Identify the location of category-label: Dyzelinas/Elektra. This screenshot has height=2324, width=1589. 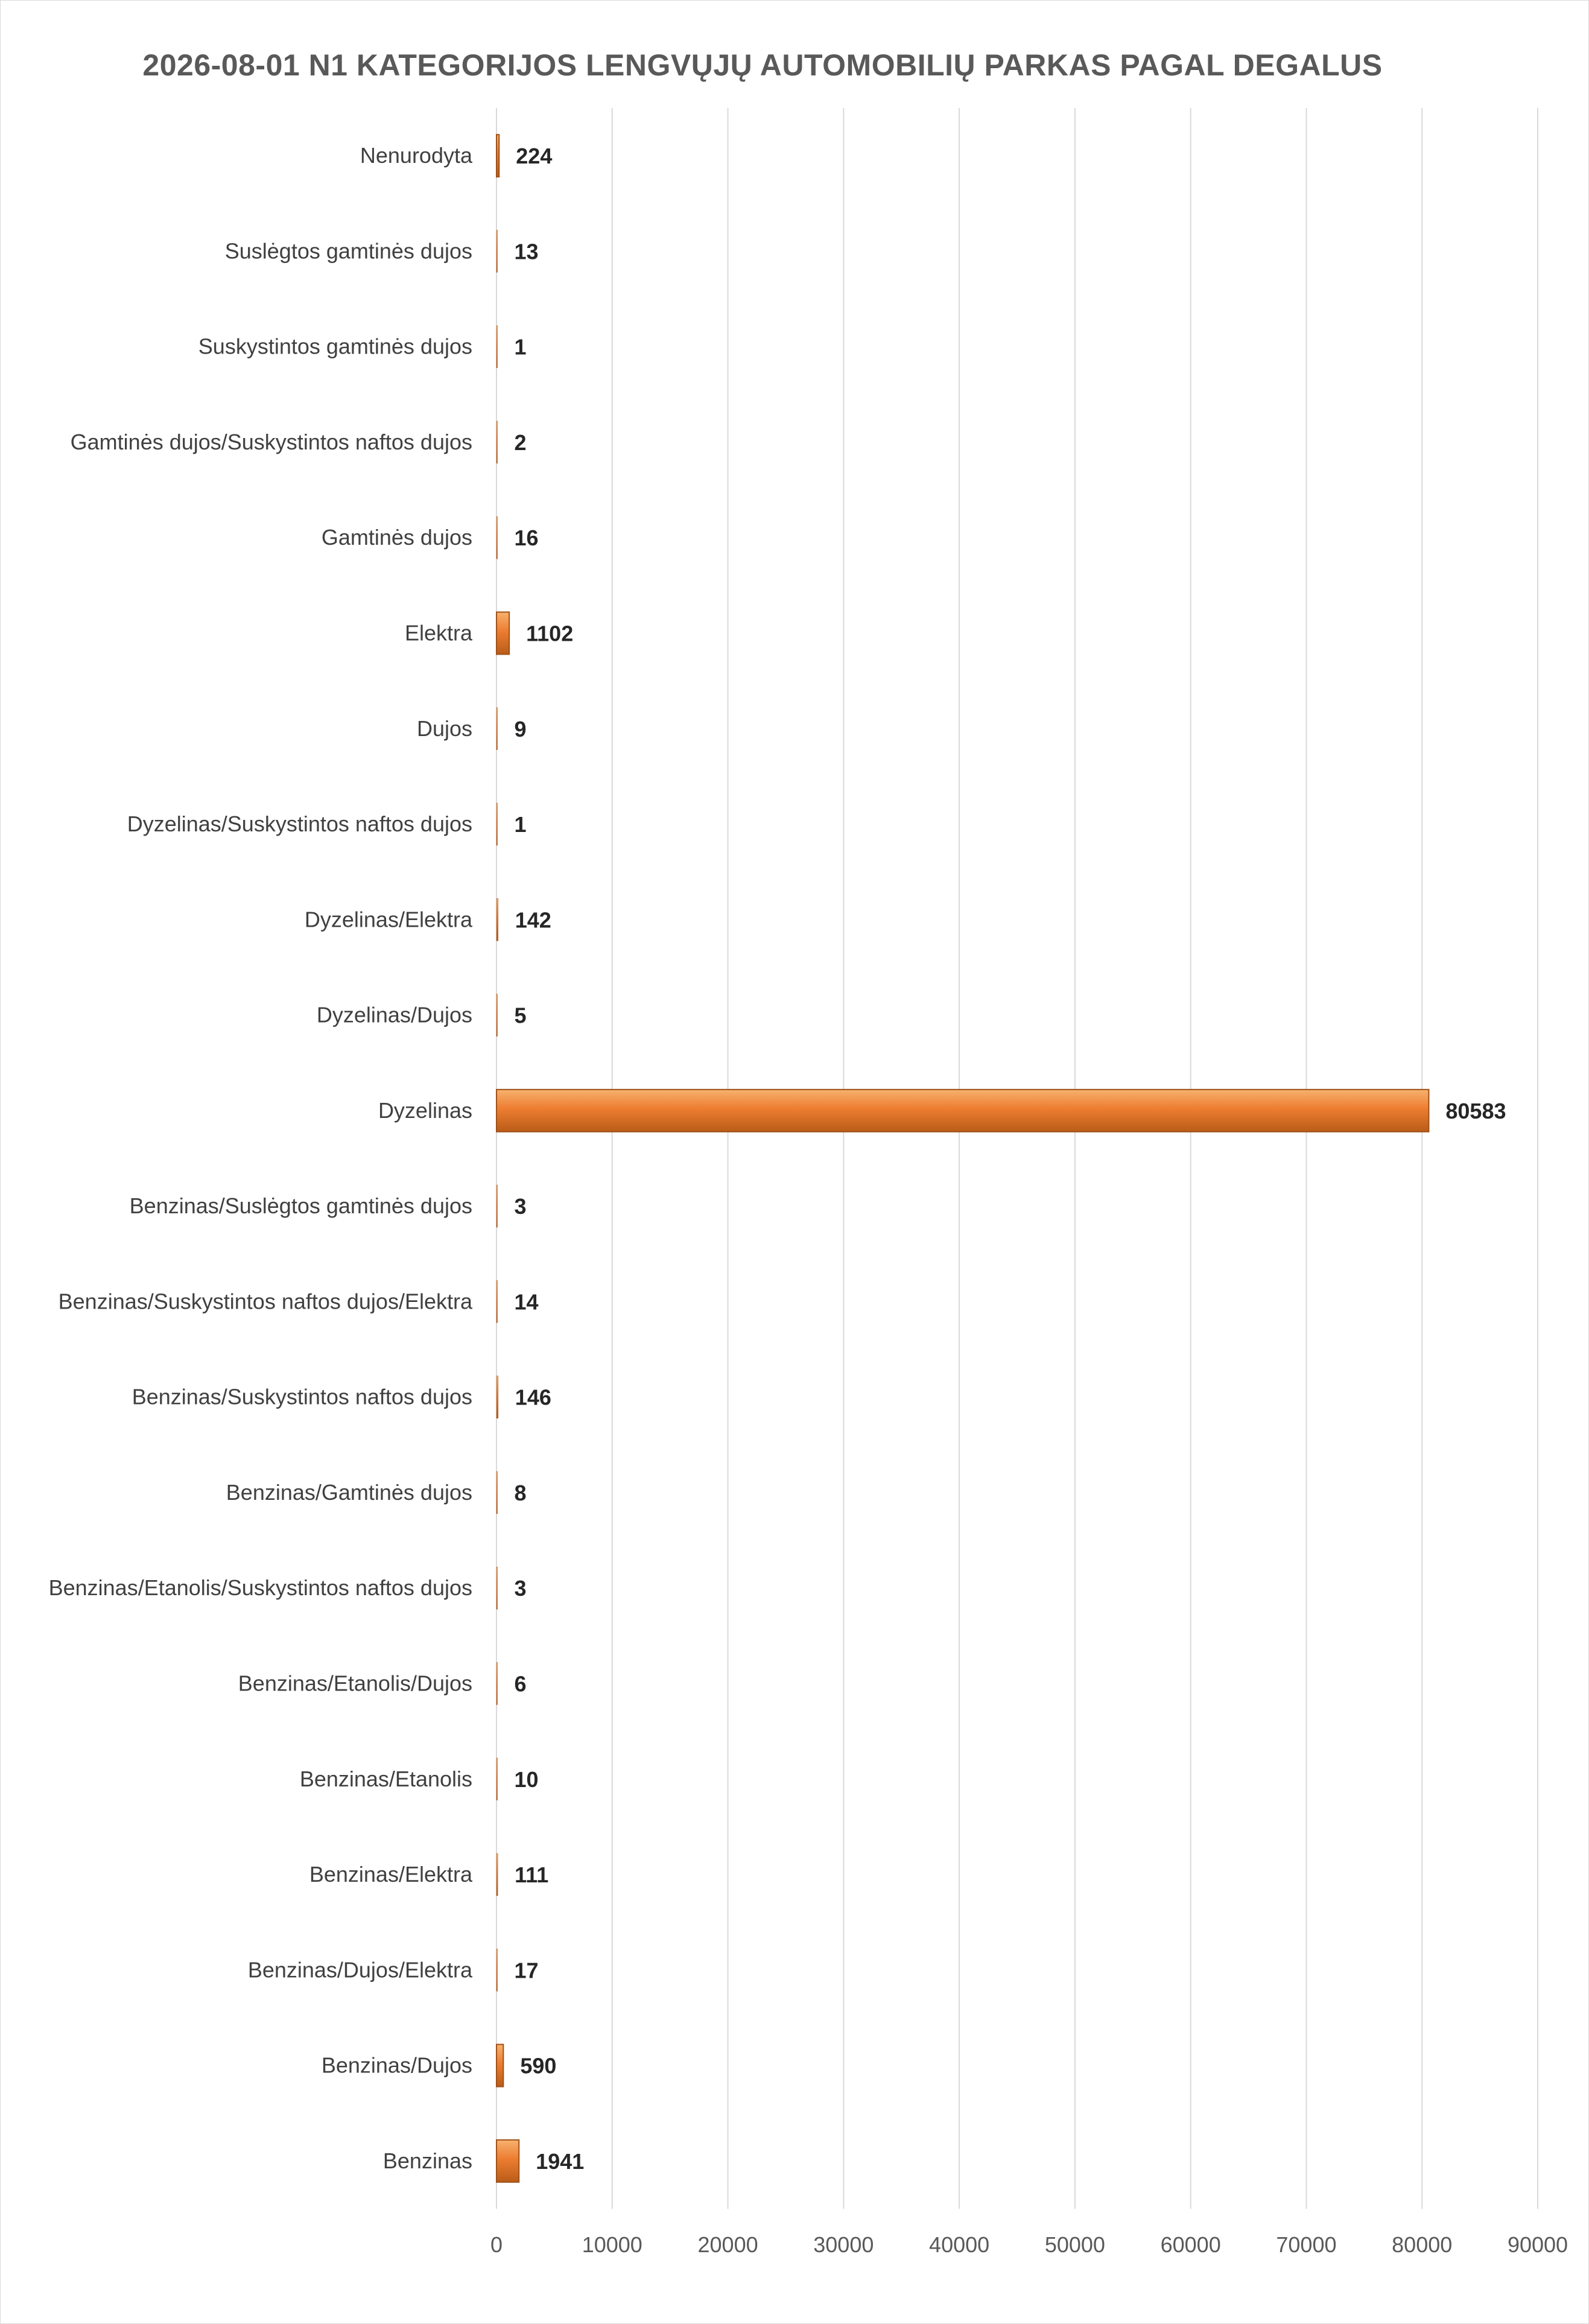
(389, 919).